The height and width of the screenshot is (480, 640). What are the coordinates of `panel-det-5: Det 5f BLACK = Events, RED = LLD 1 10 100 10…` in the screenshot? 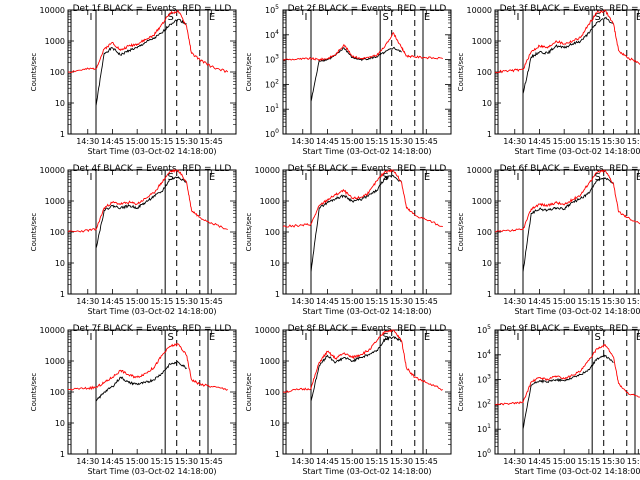 It's located at (348, 240).